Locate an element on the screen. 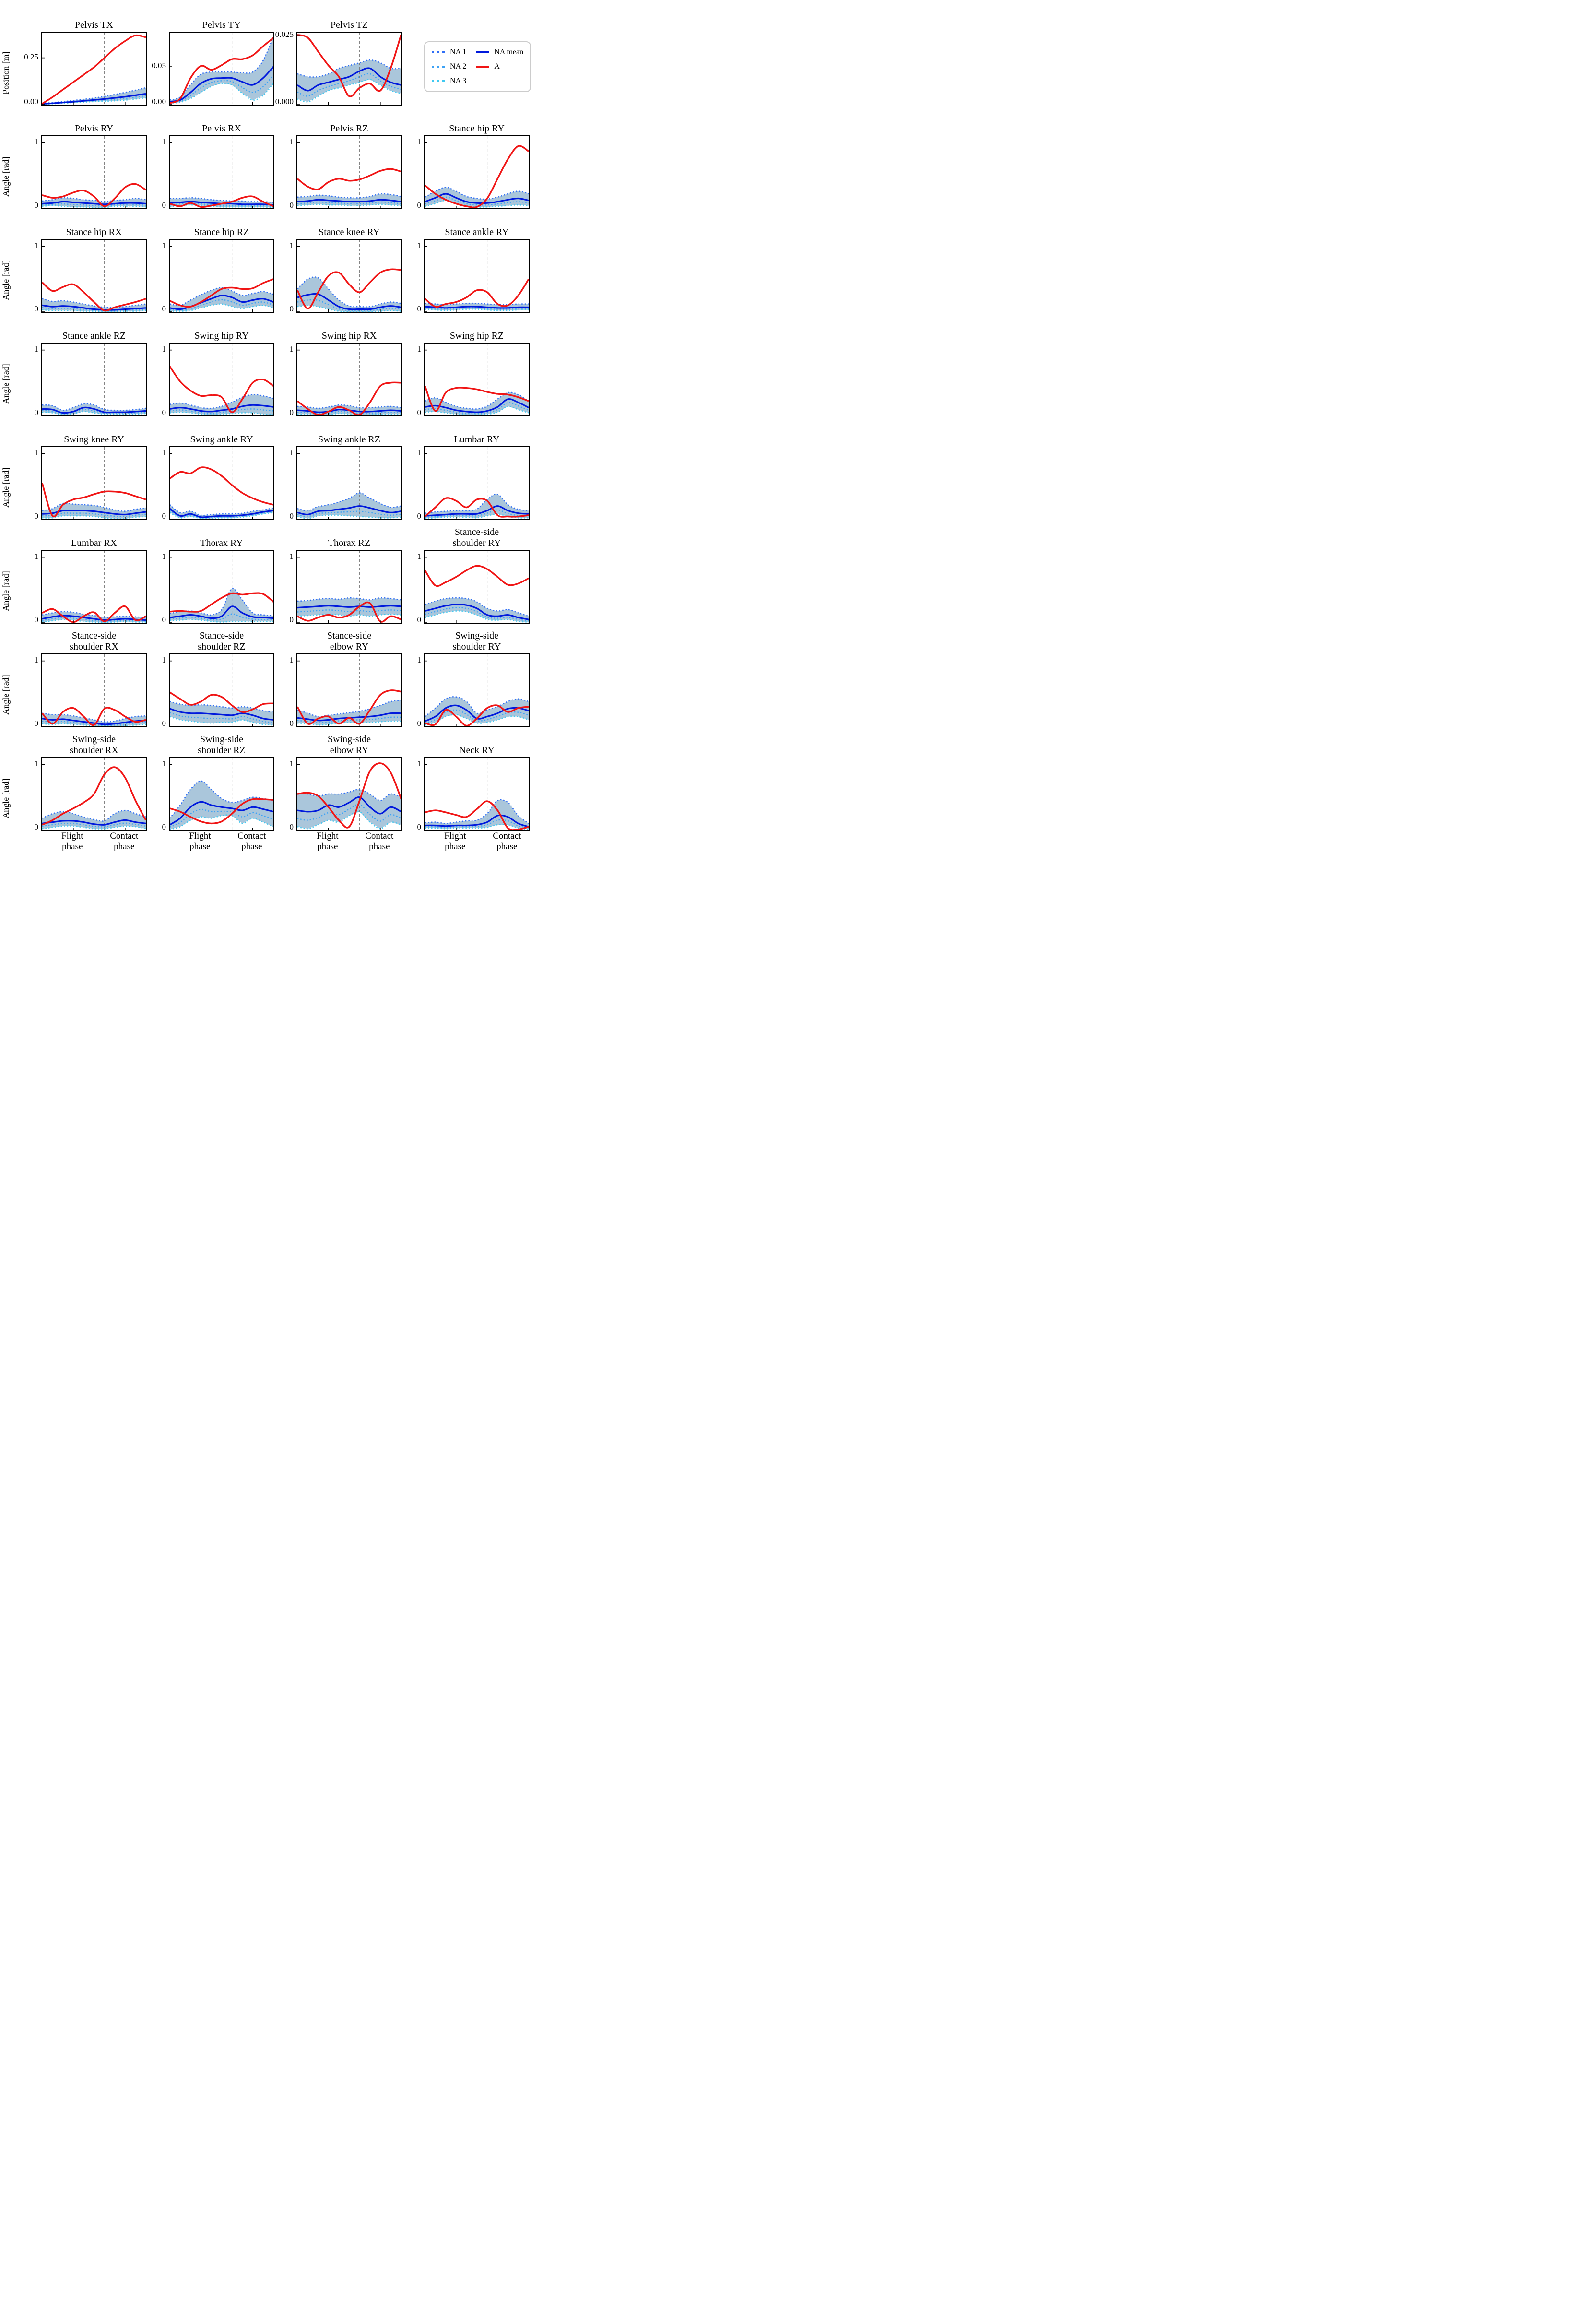 Image resolution: width=1582 pixels, height=2324 pixels. plot-area-thorax-ry is located at coordinates (222, 587).